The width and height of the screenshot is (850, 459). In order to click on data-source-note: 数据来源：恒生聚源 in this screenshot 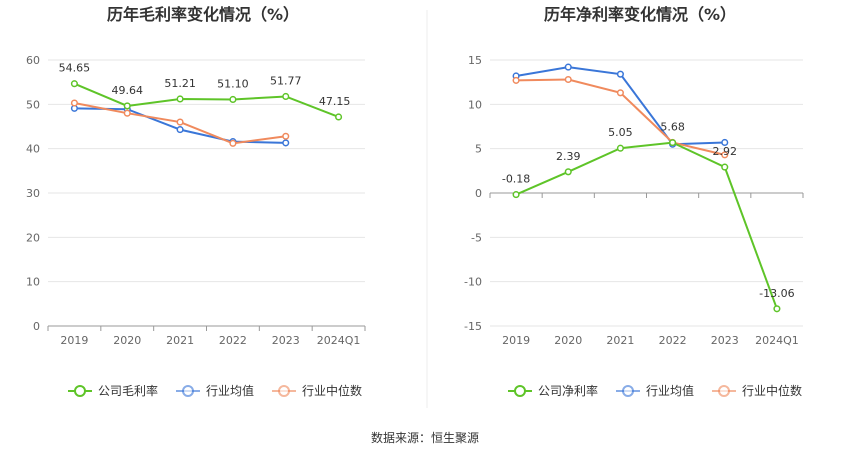, I will do `click(425, 437)`.